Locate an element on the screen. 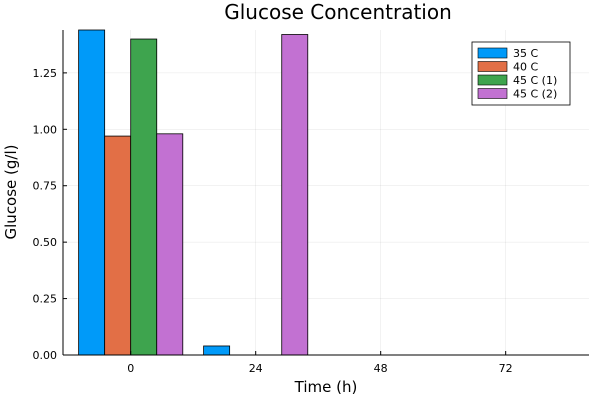 Image resolution: width=600 pixels, height=400 pixels. y-axis-title: Glucose (g/l) is located at coordinates (11, 192).